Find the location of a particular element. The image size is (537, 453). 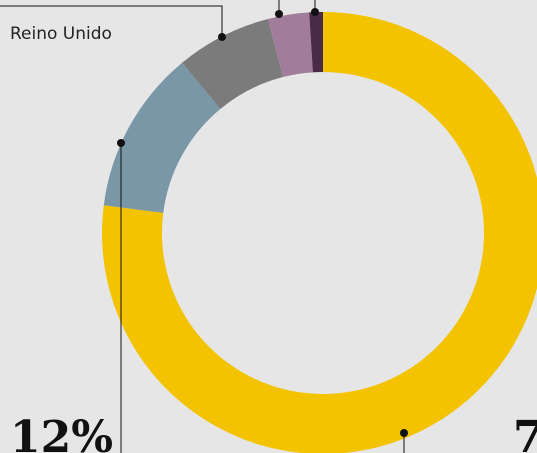

category-label: Reino Unido is located at coordinates (61, 34).